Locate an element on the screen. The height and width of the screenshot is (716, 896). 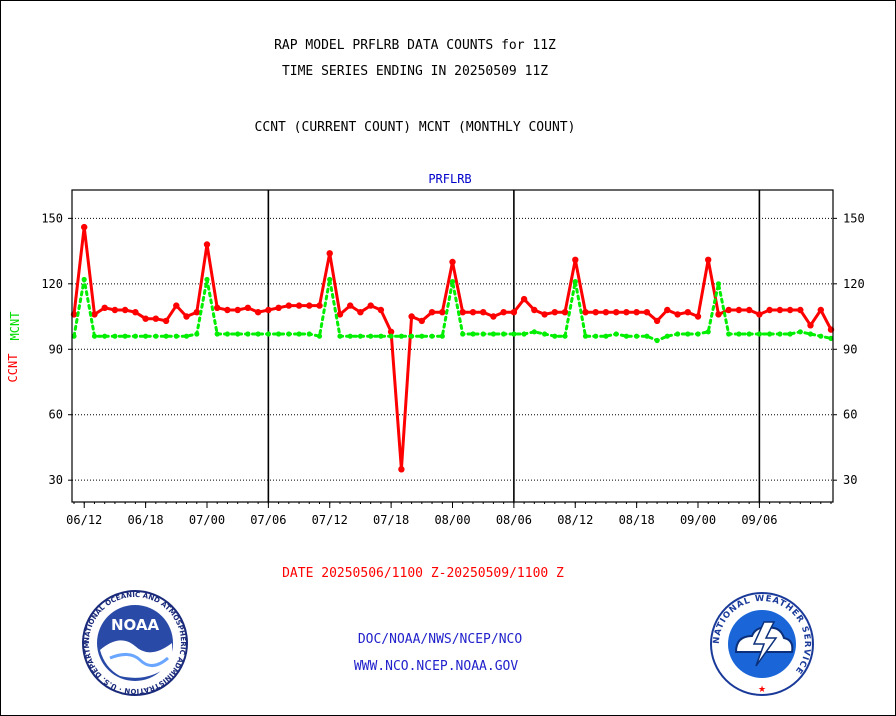
x-tick-label: 07/06 is located at coordinates (268, 520).